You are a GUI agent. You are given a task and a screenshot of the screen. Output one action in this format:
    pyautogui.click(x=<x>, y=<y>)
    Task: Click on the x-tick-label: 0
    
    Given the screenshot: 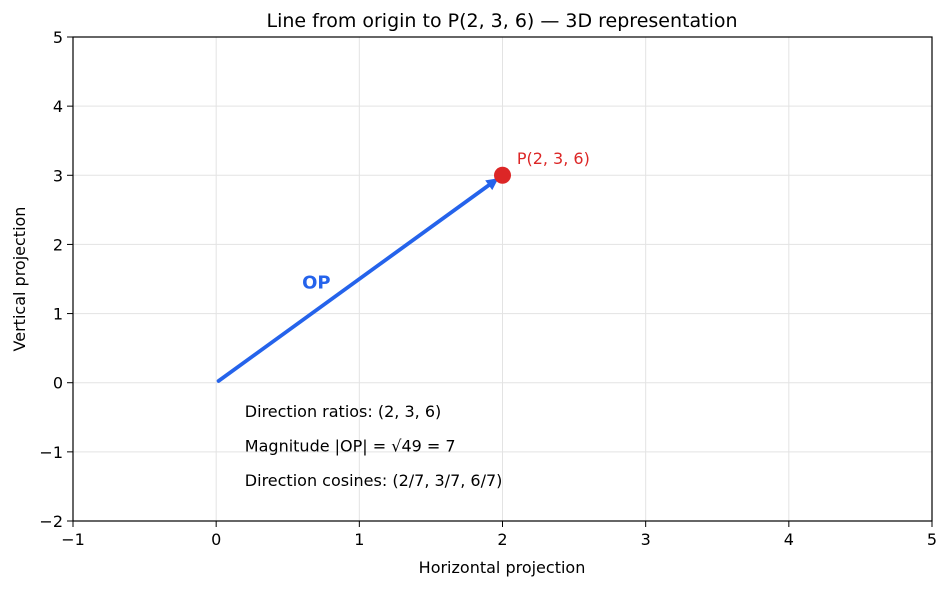 What is the action you would take?
    pyautogui.click(x=216, y=539)
    